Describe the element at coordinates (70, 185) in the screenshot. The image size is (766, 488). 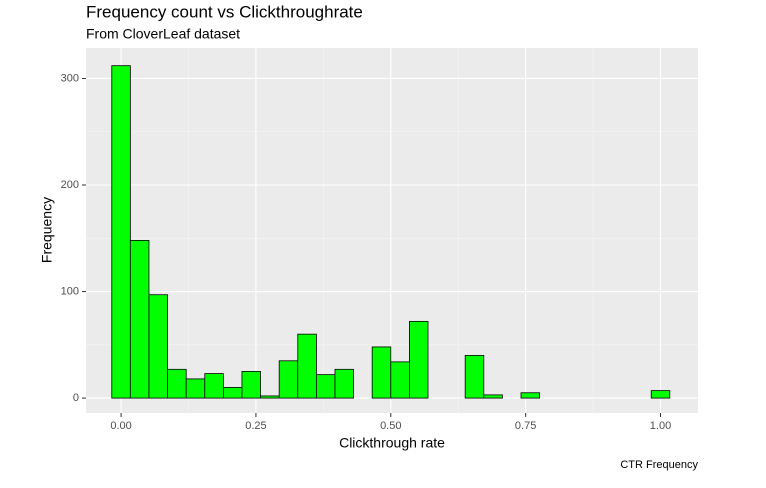
I see `y-tick-label: 200` at that location.